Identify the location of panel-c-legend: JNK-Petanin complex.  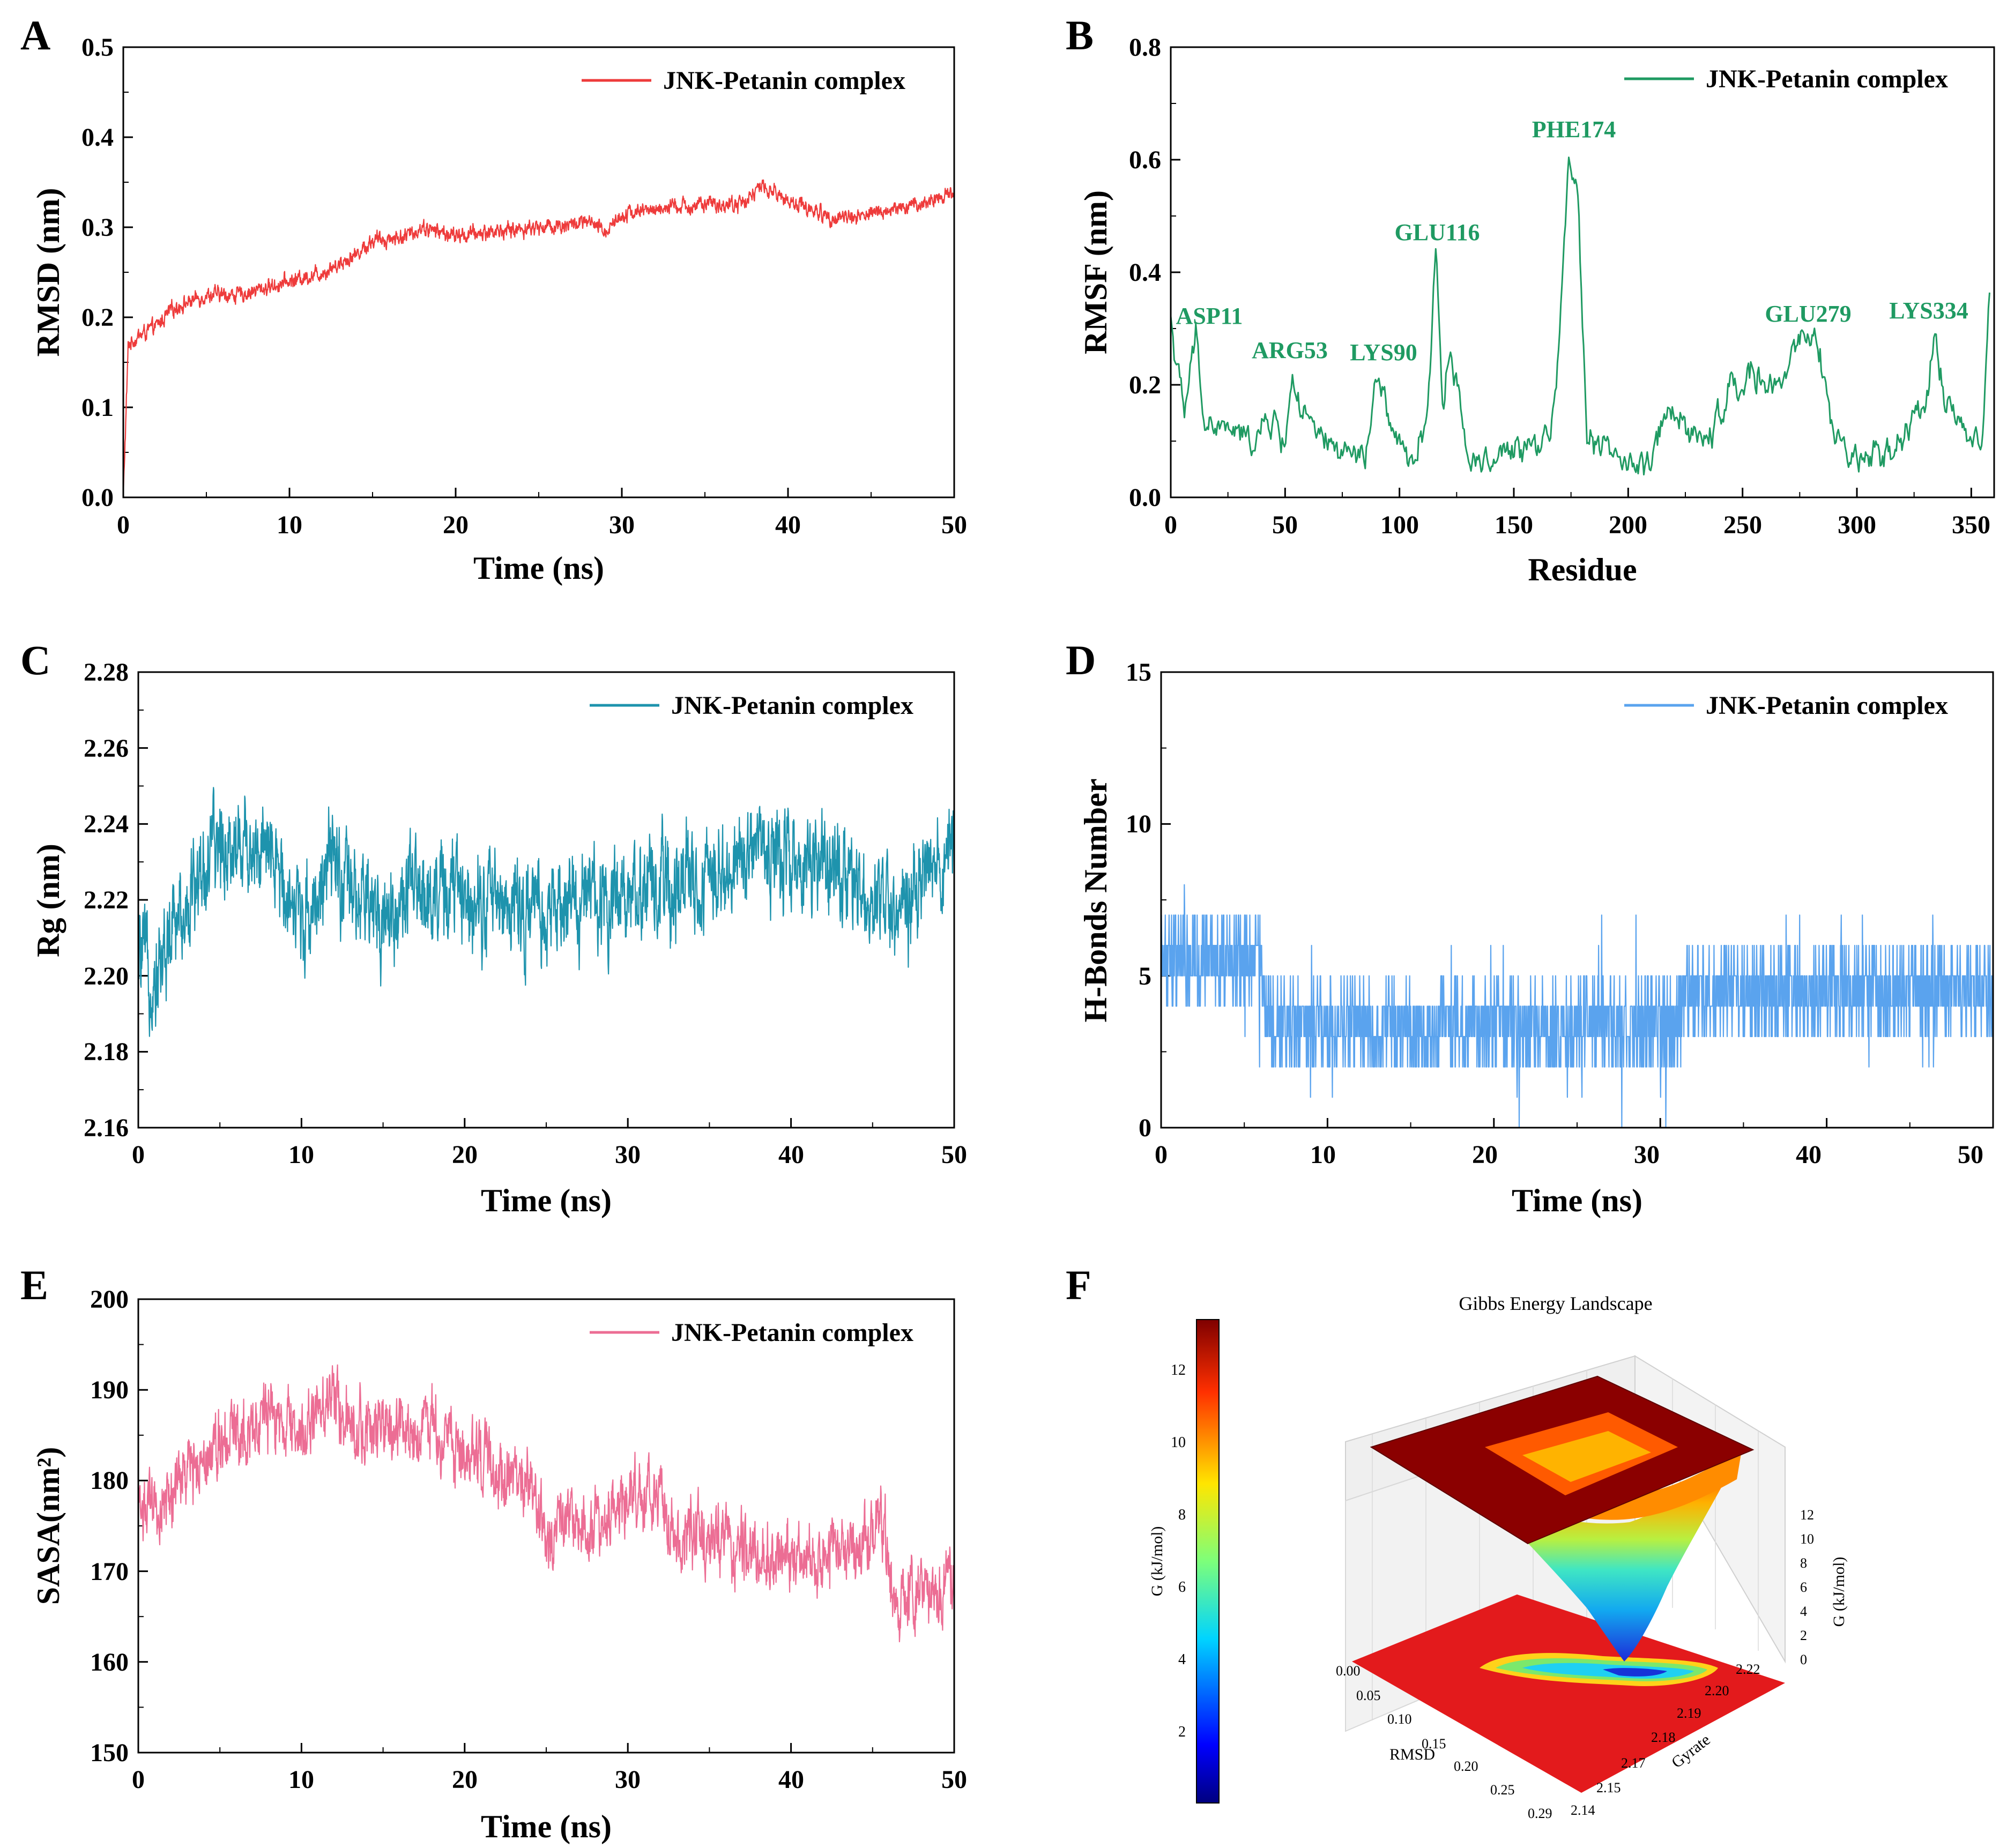
(792, 705).